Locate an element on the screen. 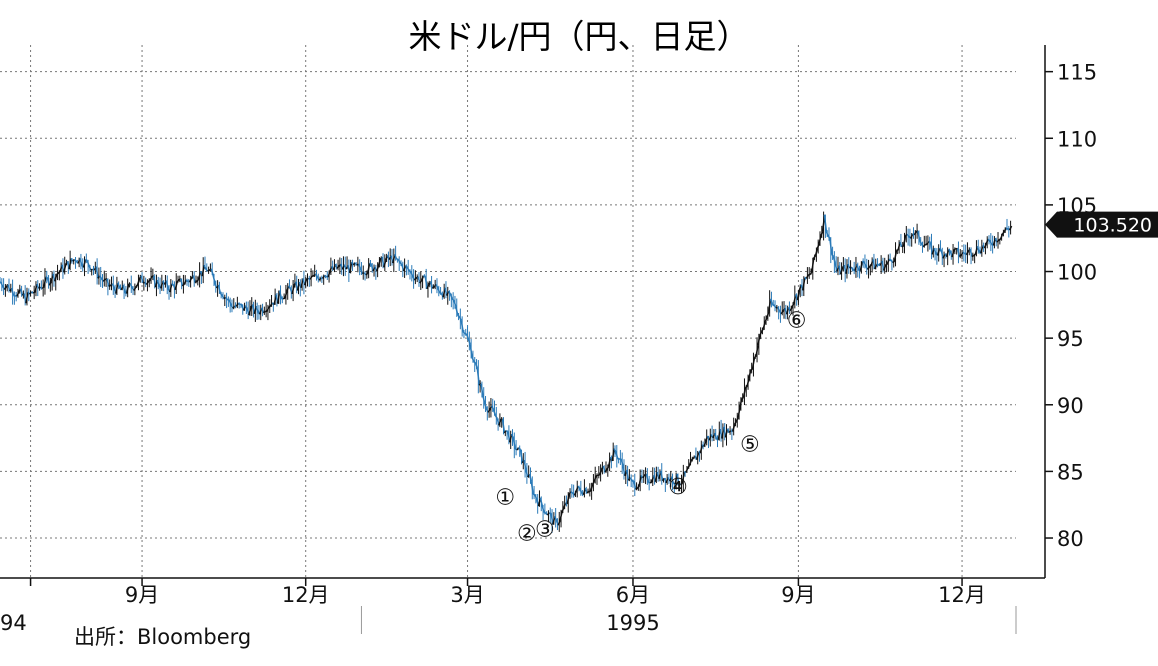 The height and width of the screenshot is (666, 1158). y-tick-label: 100 is located at coordinates (1077, 273).